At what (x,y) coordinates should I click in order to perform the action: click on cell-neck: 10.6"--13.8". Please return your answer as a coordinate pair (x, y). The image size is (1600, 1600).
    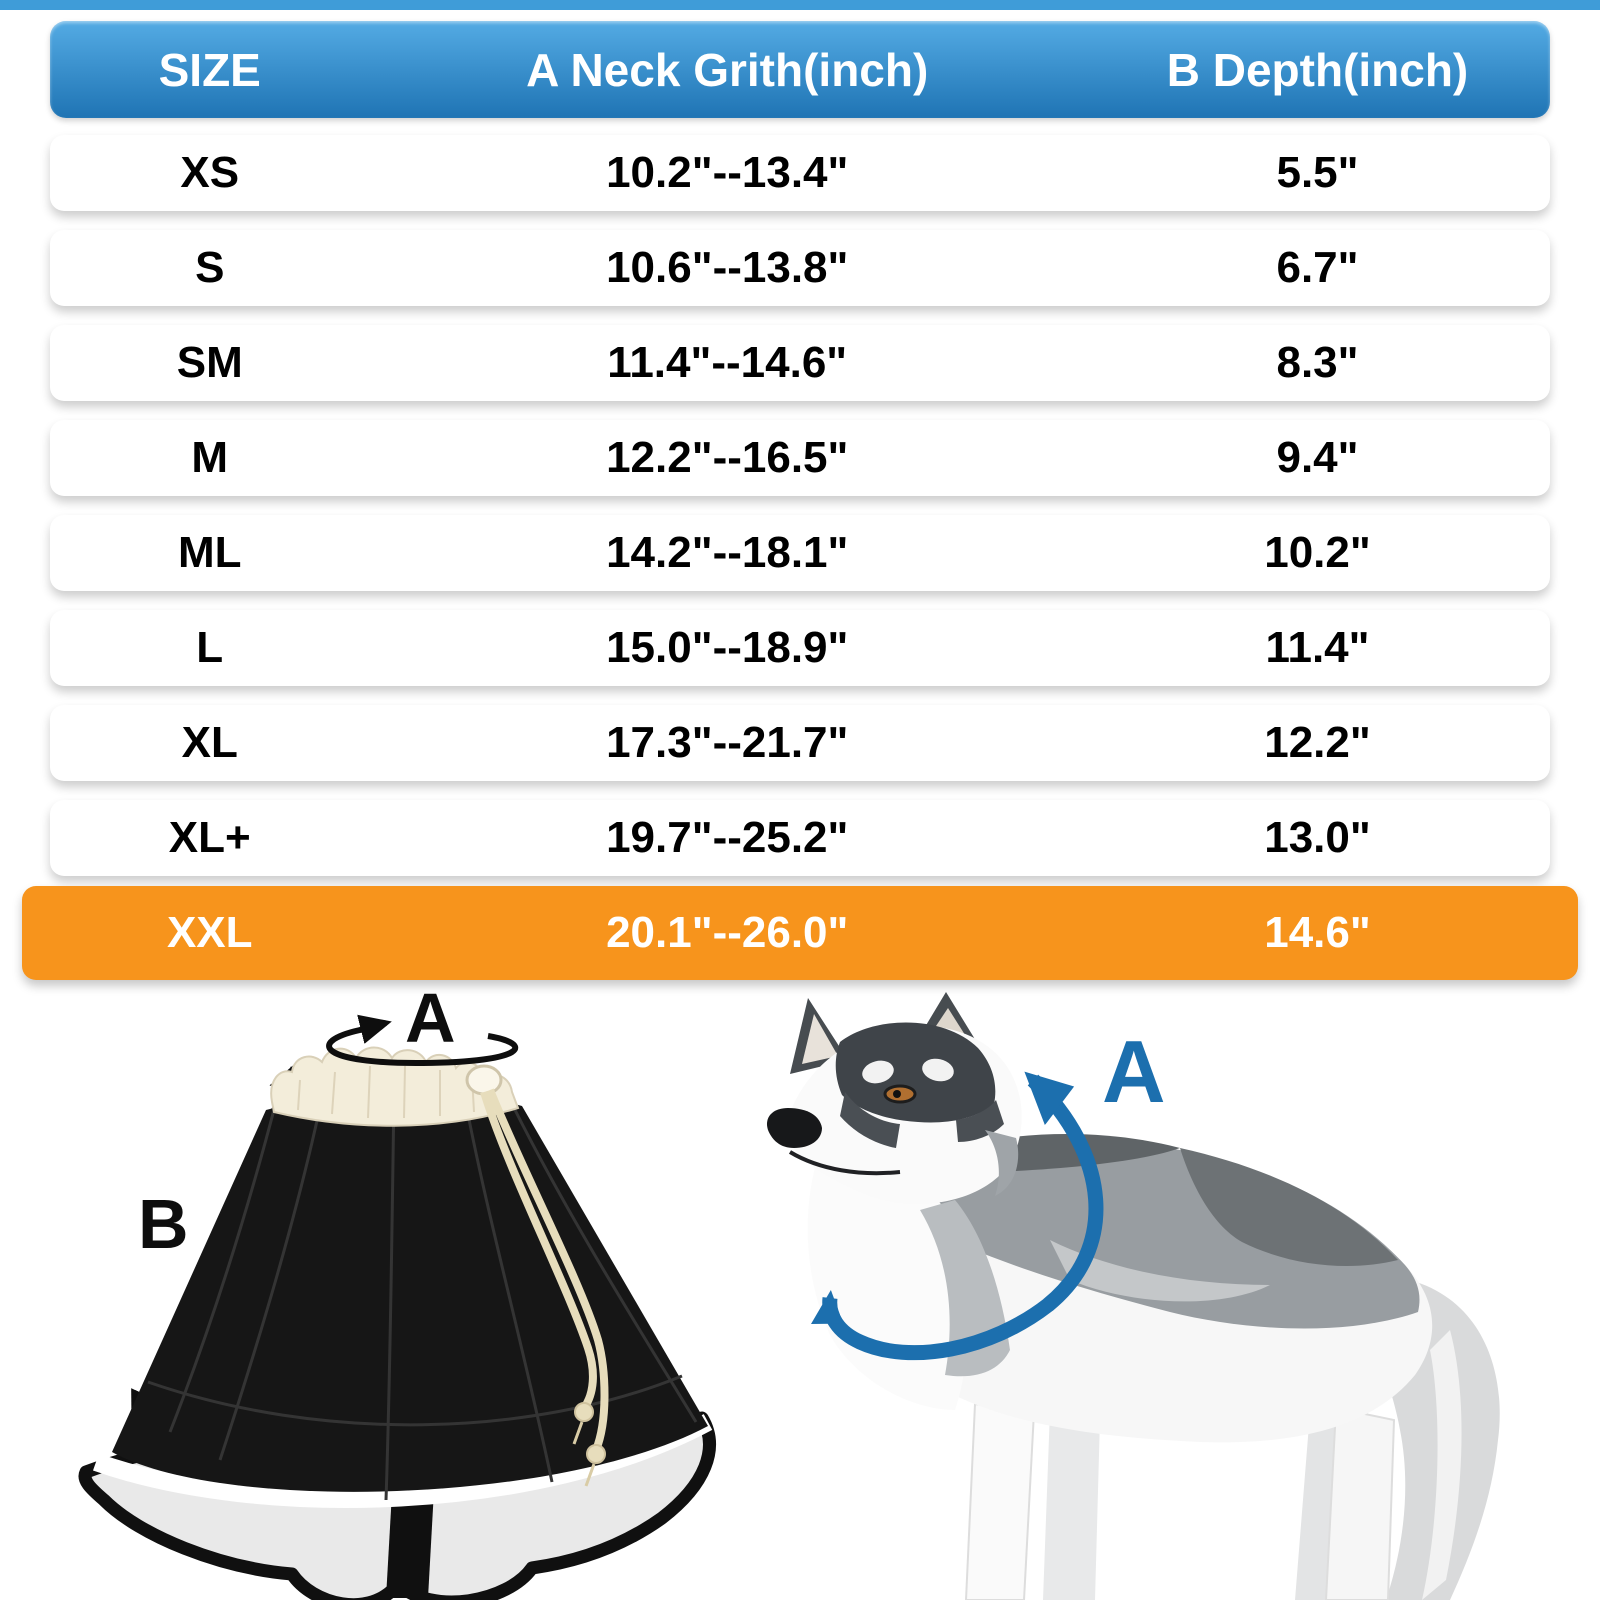
    Looking at the image, I should click on (727, 267).